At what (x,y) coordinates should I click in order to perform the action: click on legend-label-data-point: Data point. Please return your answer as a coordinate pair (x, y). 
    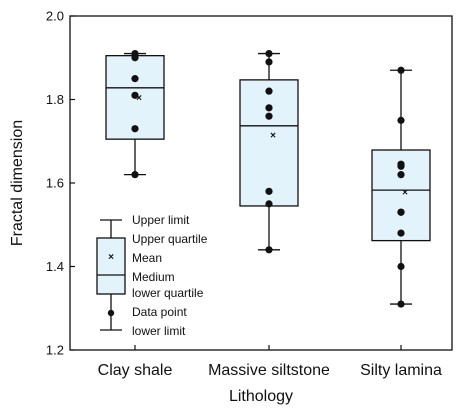
    Looking at the image, I should click on (159, 312).